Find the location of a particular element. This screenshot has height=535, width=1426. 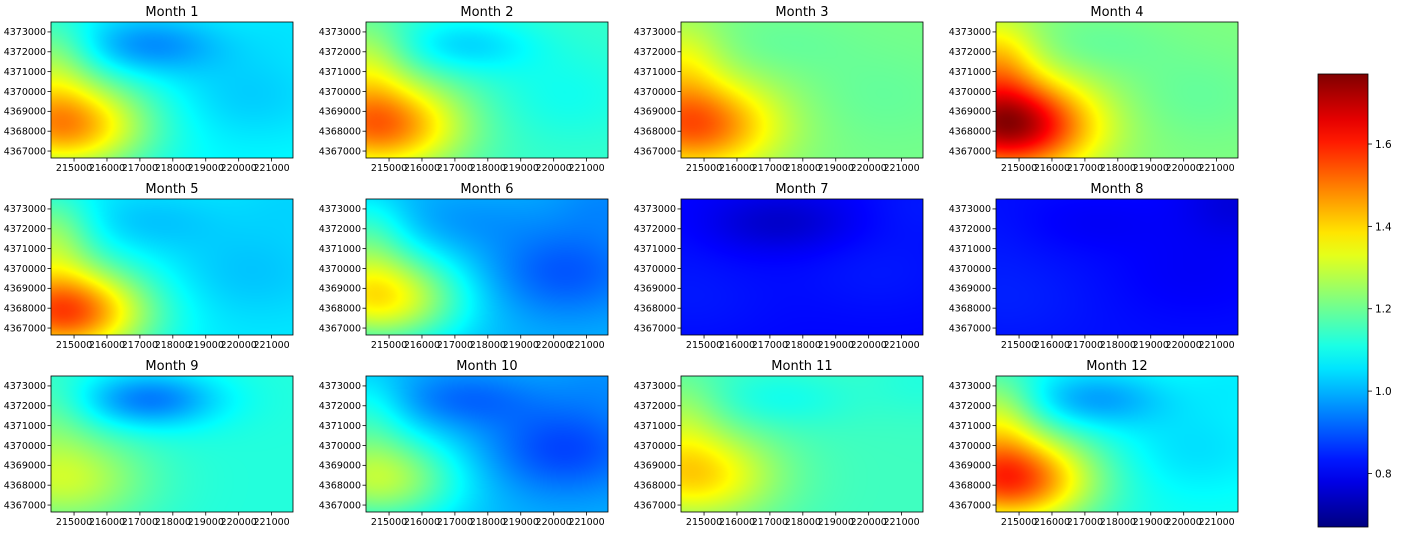

panel-title: Month 4 is located at coordinates (1116, 12).